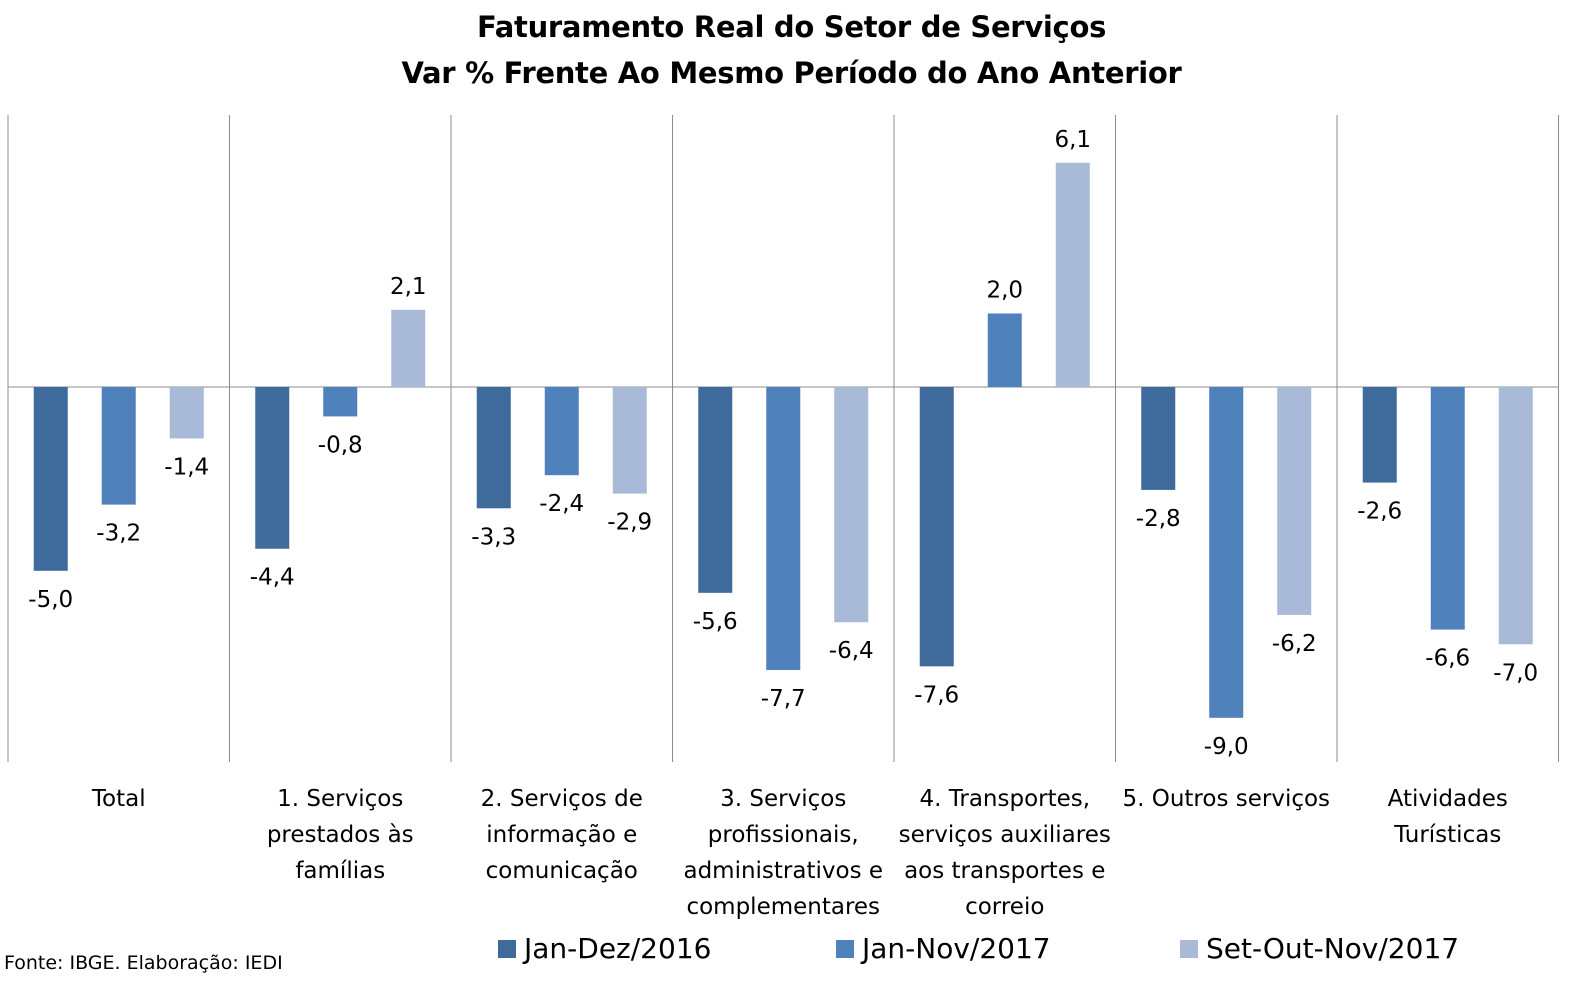  I want to click on category-label-line: Total, so click(118, 799).